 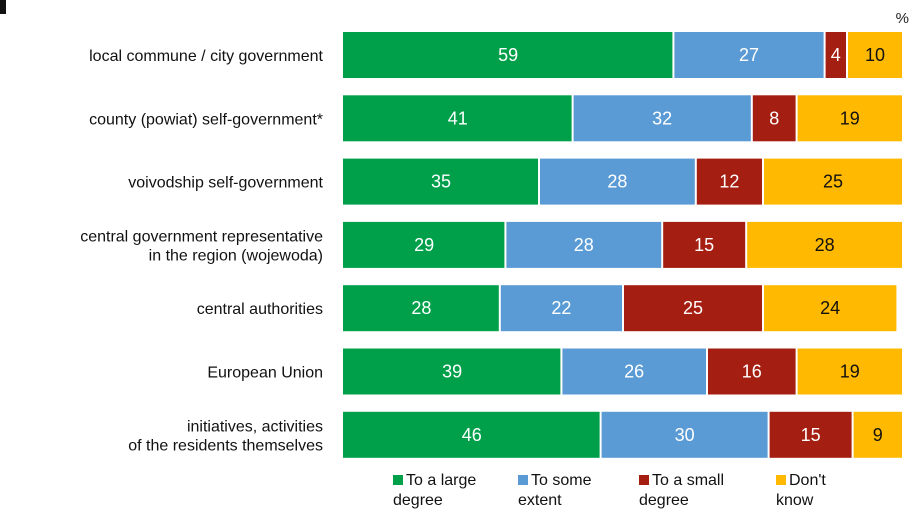 I want to click on value-label: 22, so click(x=561, y=308).